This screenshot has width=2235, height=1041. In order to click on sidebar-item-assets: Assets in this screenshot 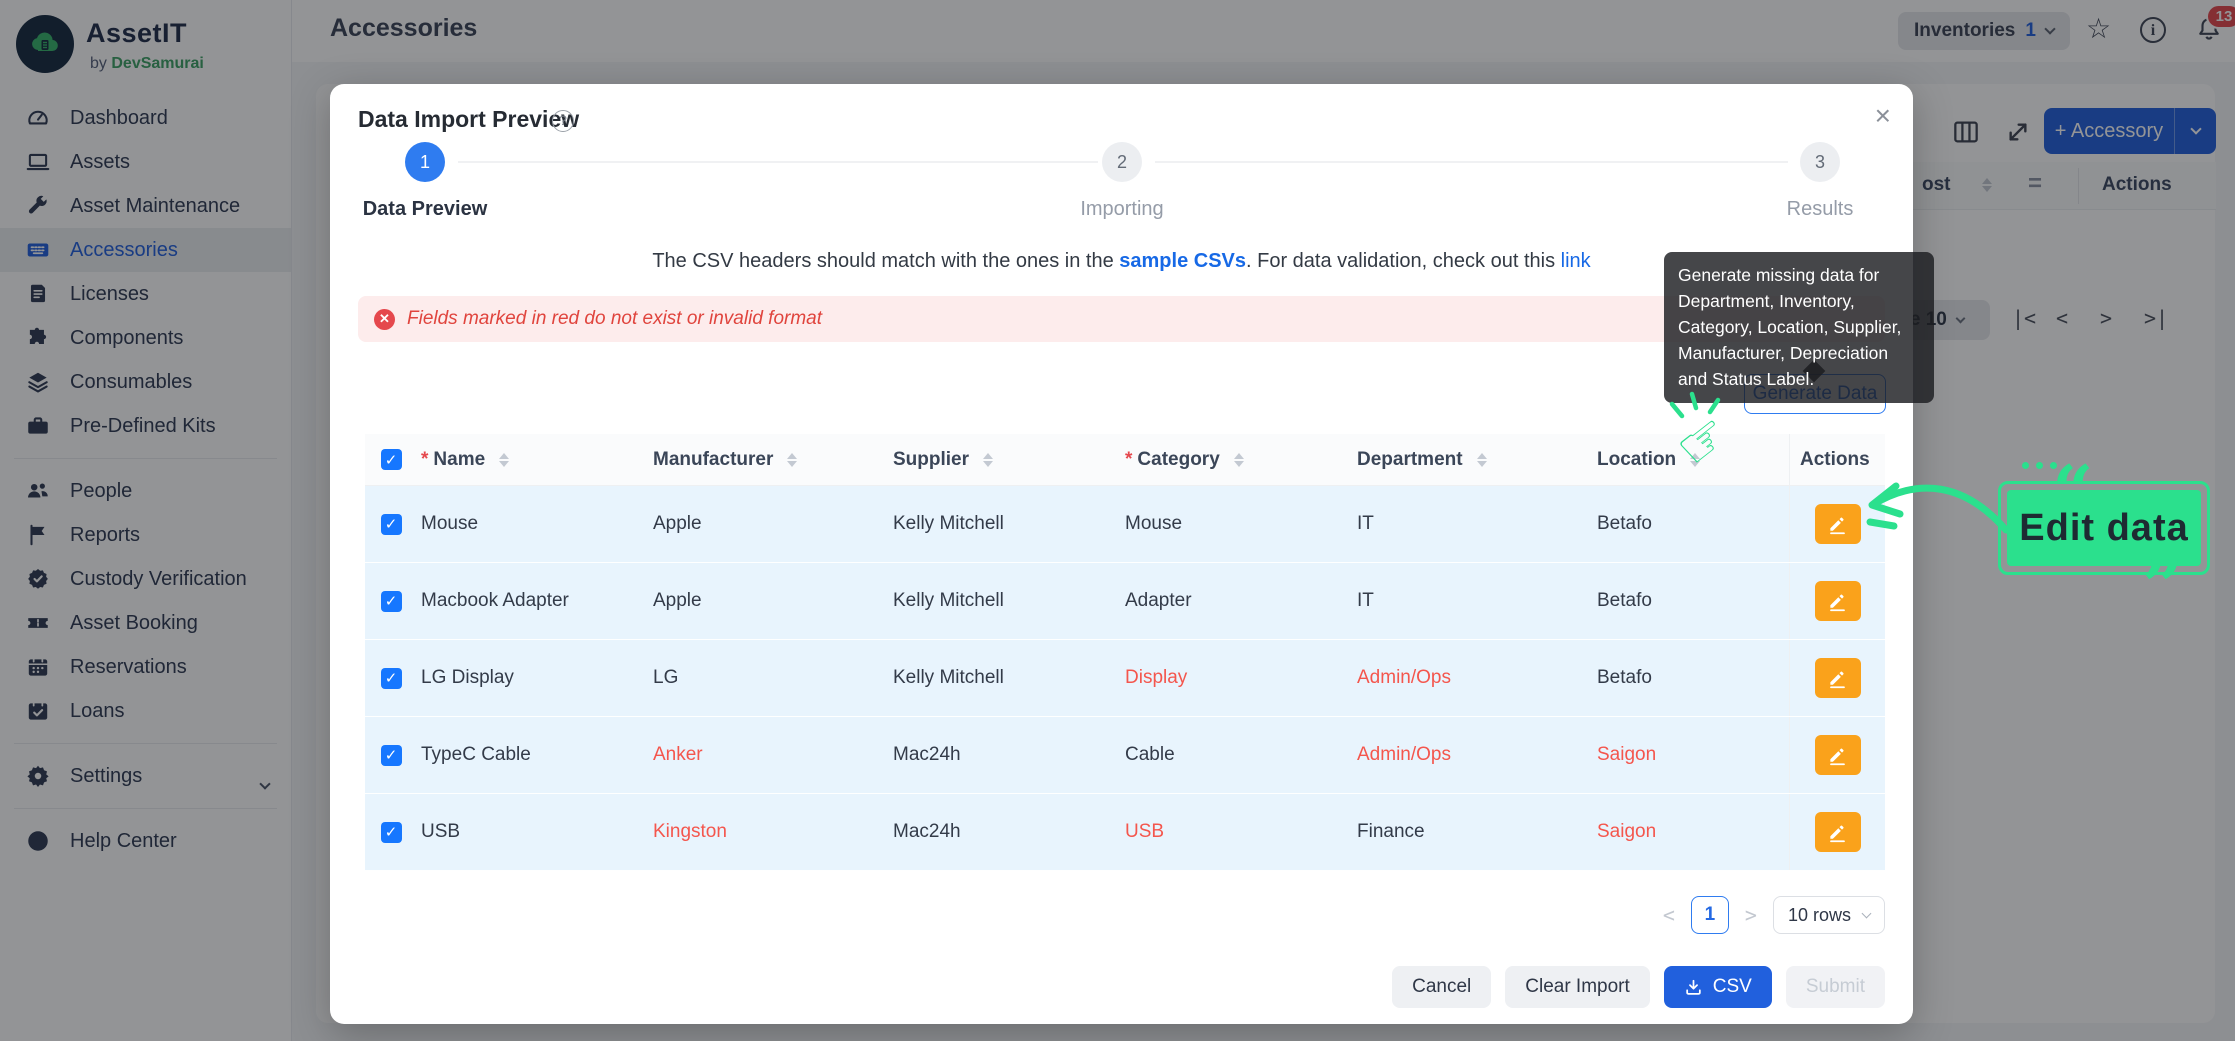, I will do `click(145, 162)`.